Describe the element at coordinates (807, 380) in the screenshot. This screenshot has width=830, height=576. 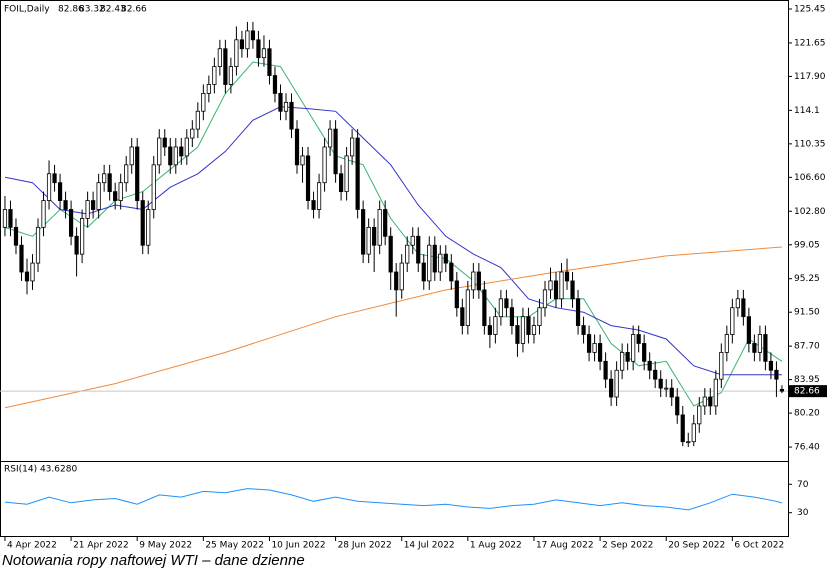
I see `y-tick-label: 83.95` at that location.